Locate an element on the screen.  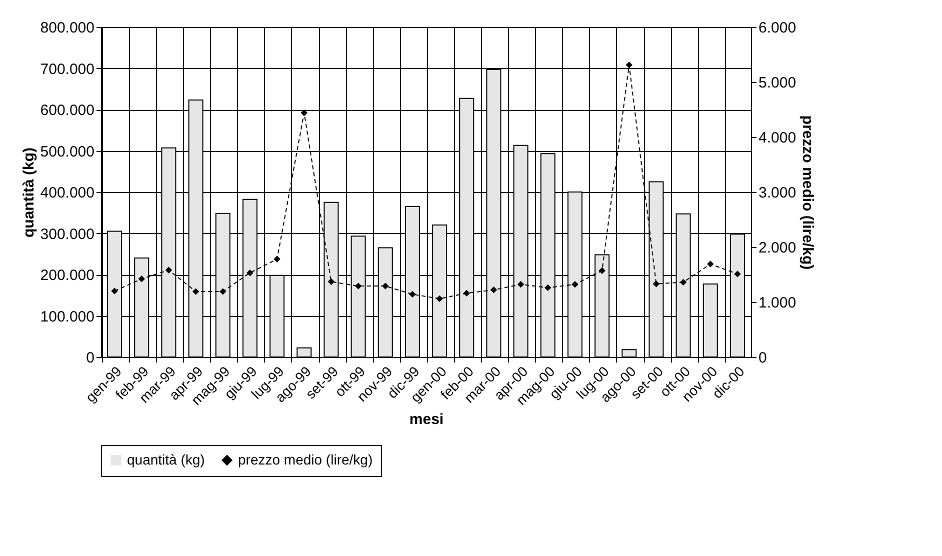
y2-tick-label: 0 is located at coordinates (762, 358).